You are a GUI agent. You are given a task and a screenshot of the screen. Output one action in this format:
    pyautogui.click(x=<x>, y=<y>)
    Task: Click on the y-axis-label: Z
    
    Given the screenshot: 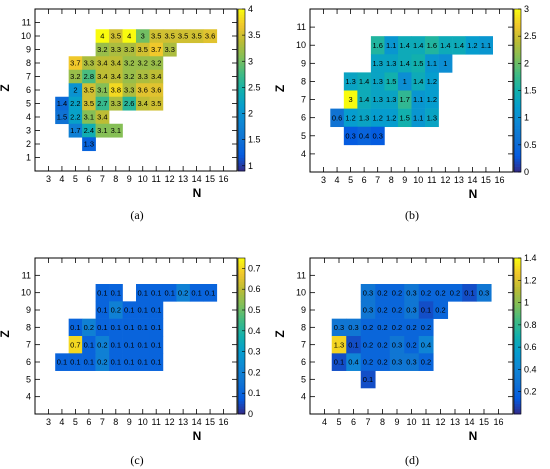 What is the action you would take?
    pyautogui.click(x=280, y=88)
    